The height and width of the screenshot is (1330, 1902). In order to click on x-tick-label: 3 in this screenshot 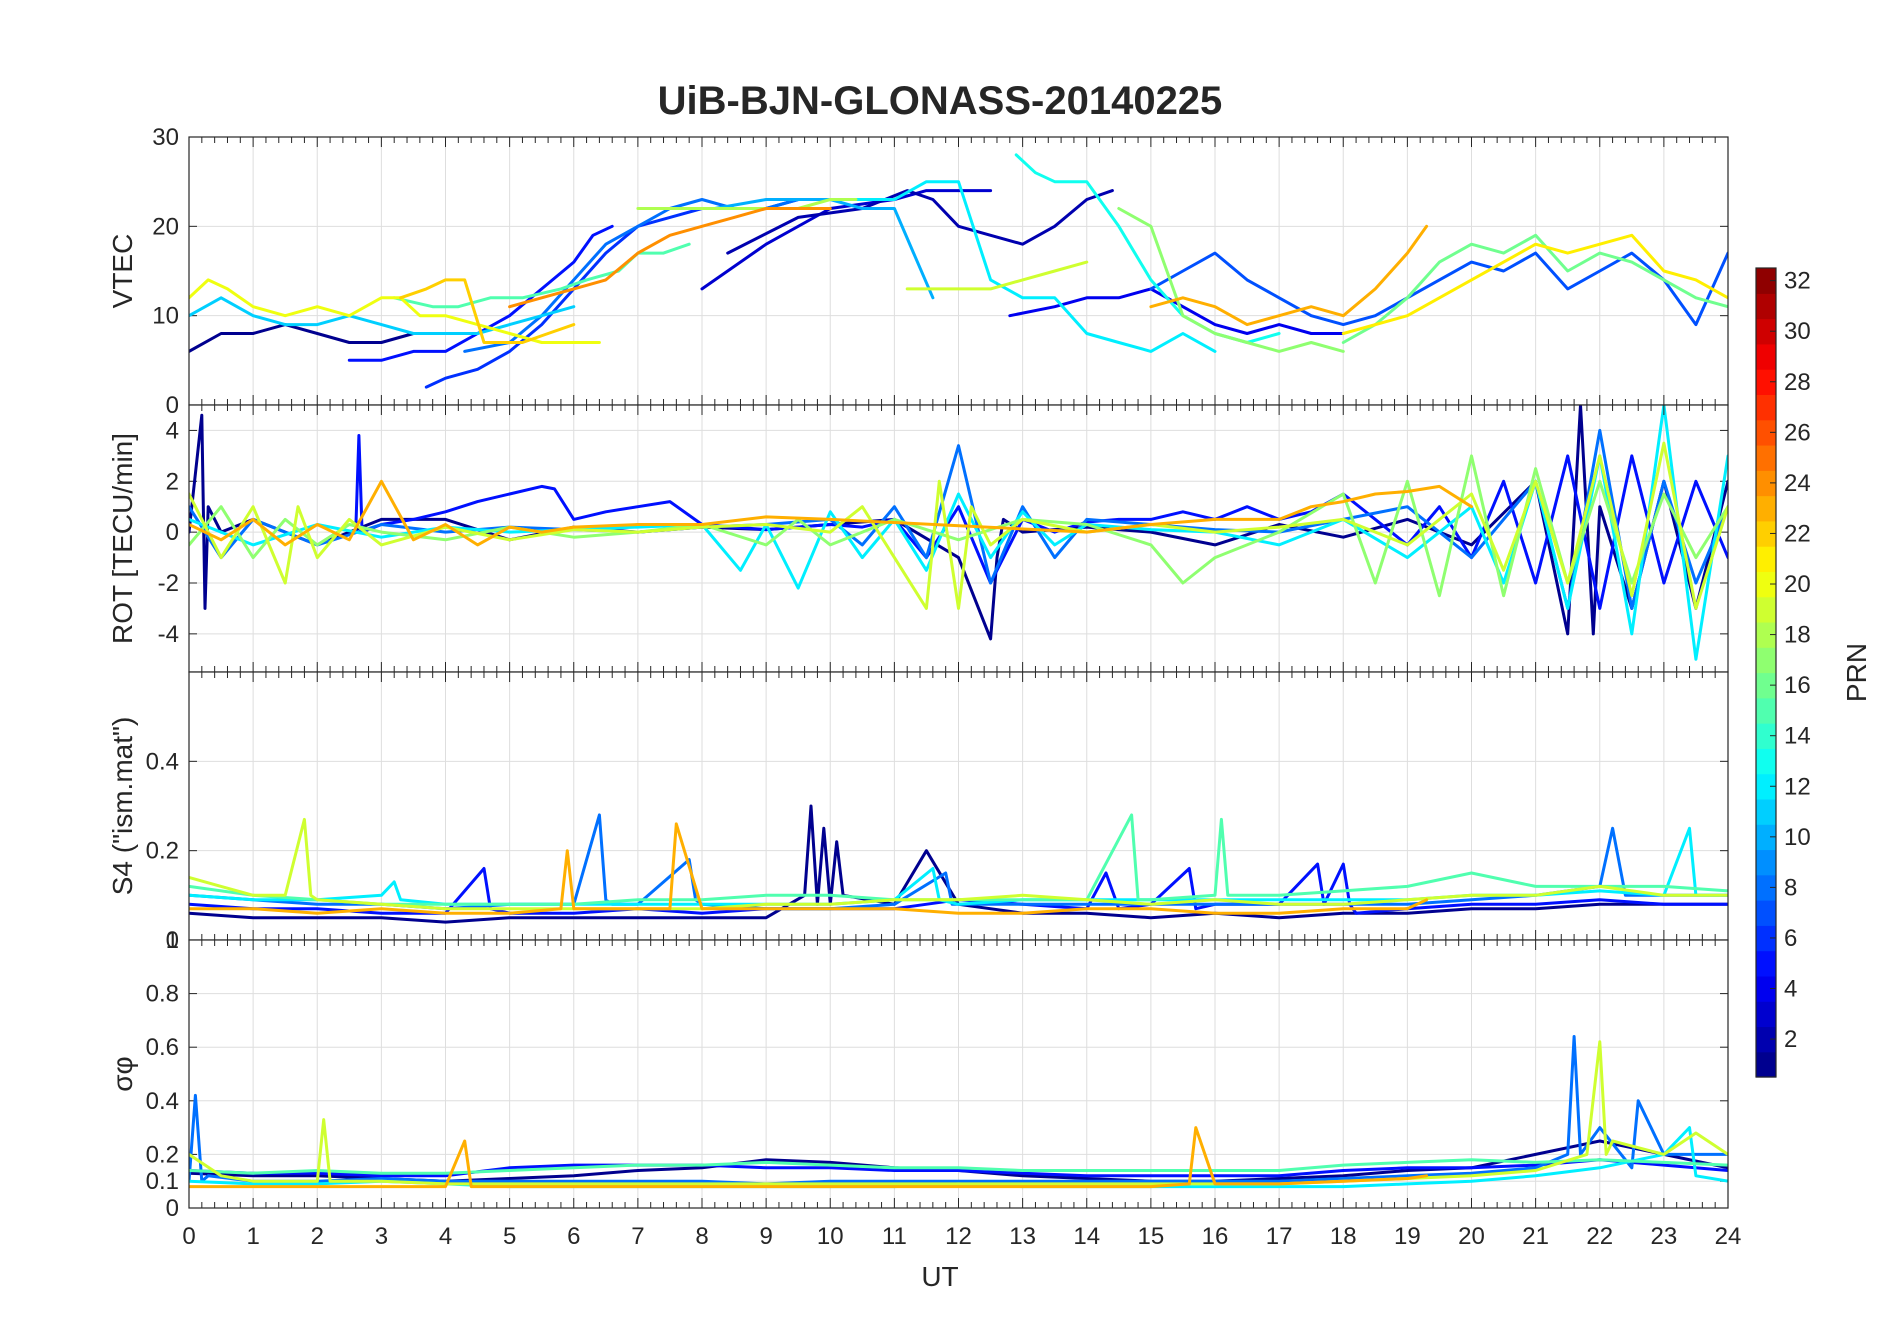, I will do `click(381, 1236)`.